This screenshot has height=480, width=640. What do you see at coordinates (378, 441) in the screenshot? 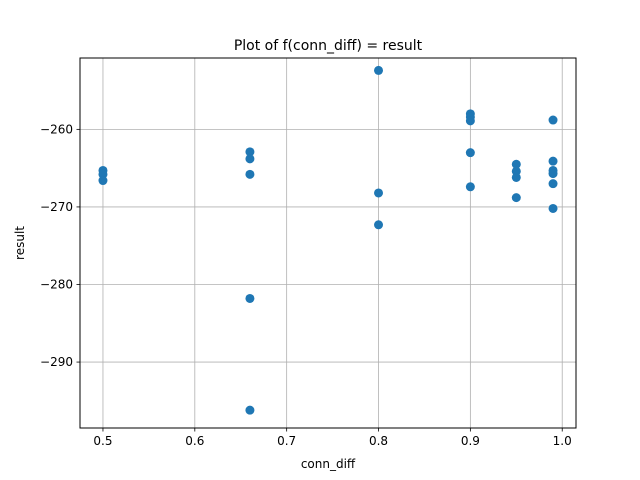
I see `x-tick-label: 0.8` at bounding box center [378, 441].